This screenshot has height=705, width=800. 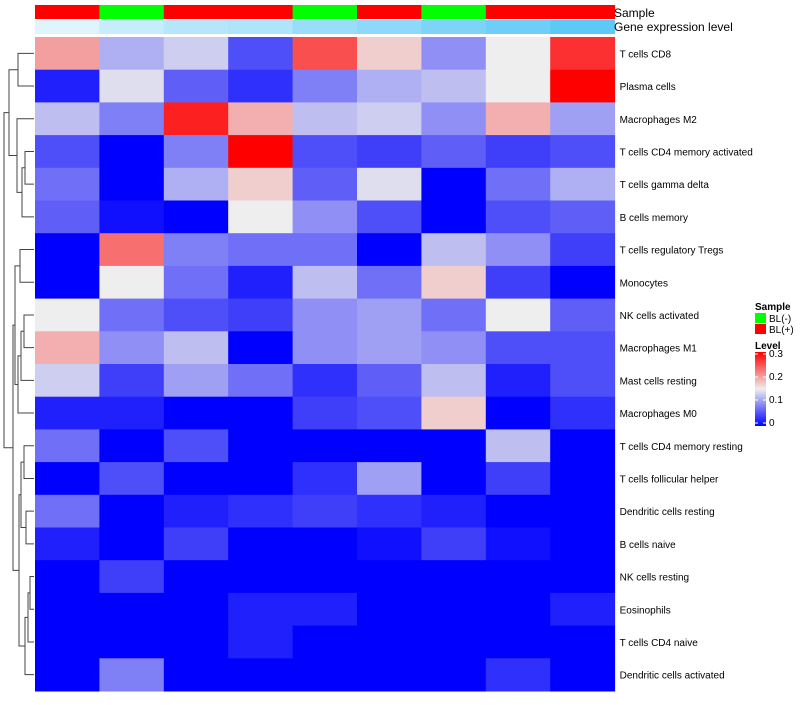 What do you see at coordinates (648, 545) in the screenshot?
I see `row-label: B cells naive` at bounding box center [648, 545].